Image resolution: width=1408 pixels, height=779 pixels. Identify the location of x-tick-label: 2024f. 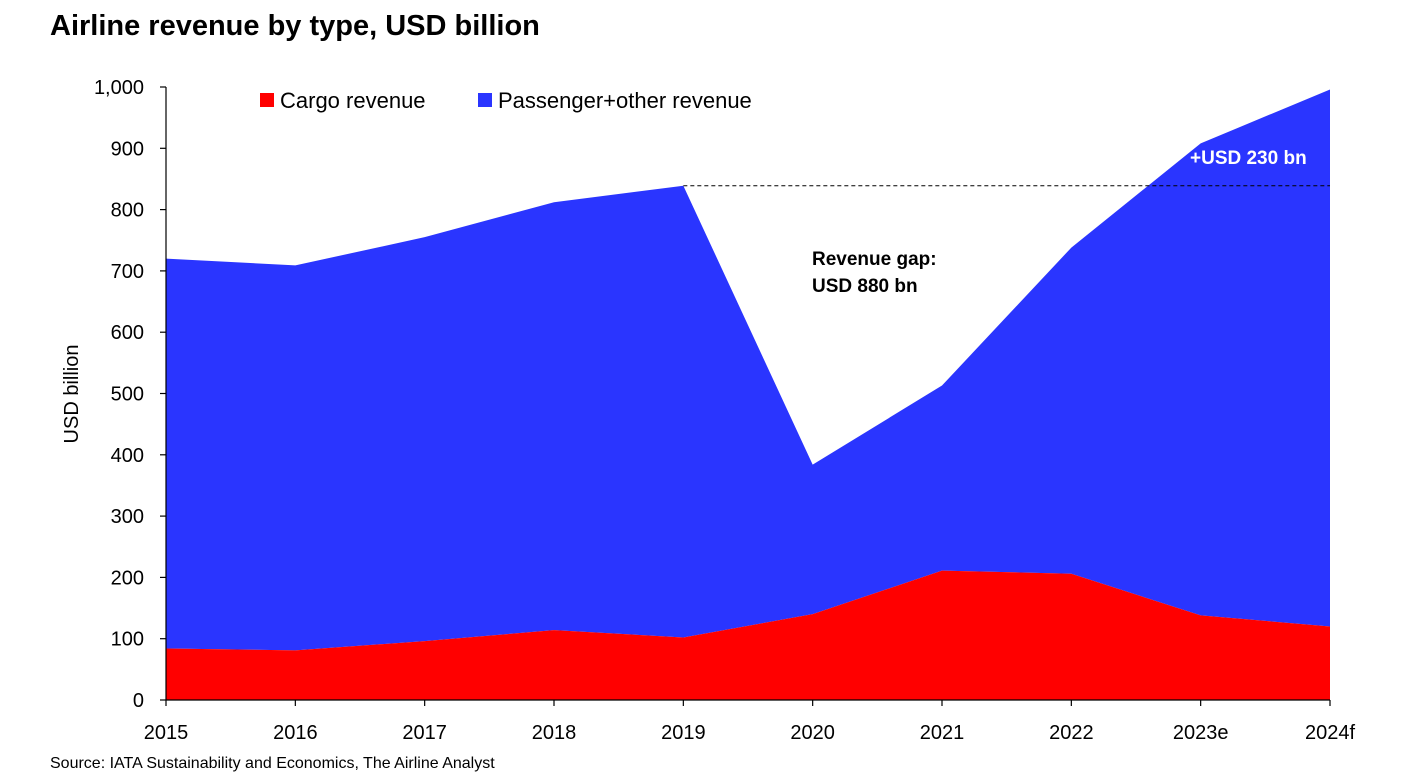
(1330, 733).